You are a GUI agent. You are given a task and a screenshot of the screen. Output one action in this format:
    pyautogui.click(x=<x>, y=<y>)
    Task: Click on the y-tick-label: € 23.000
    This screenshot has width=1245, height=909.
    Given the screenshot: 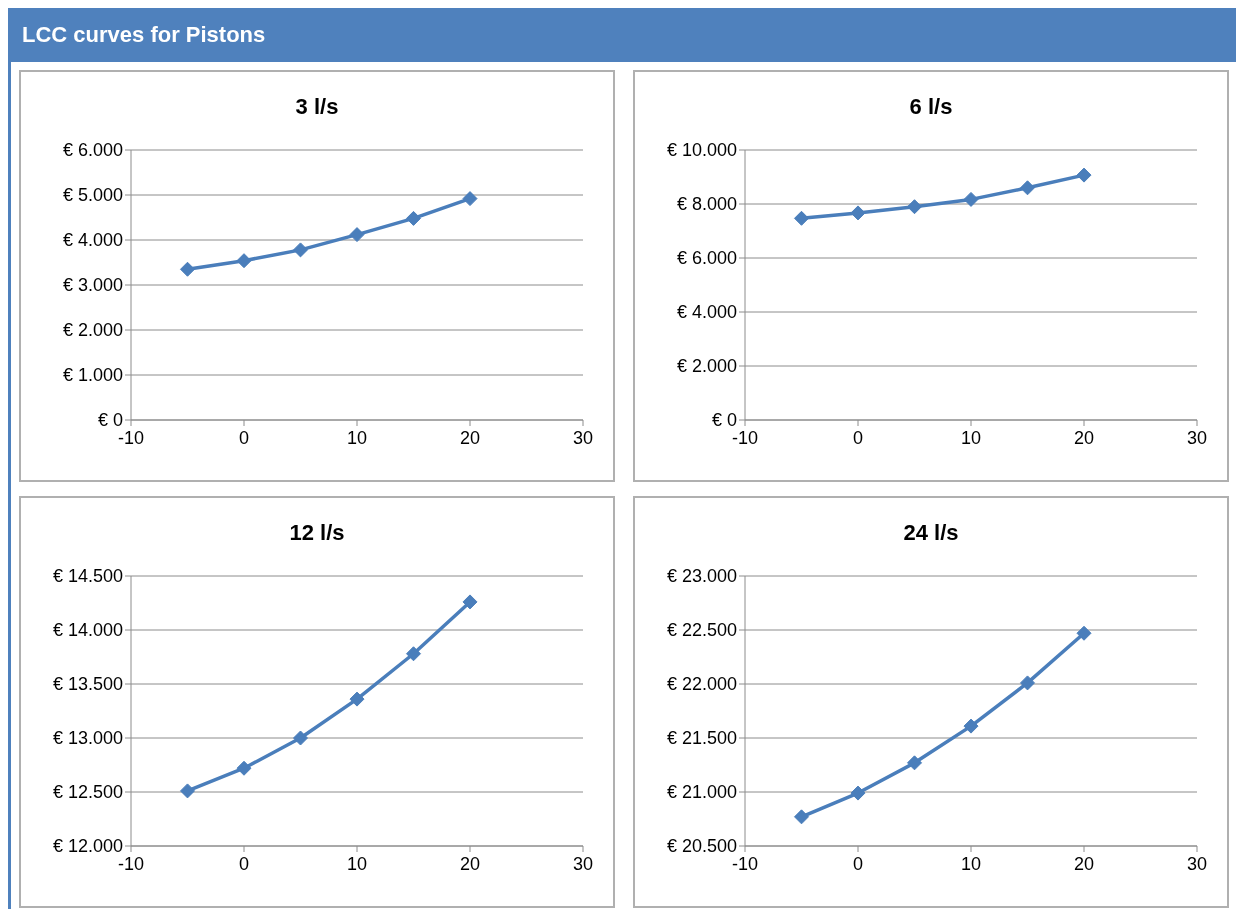 What is the action you would take?
    pyautogui.click(x=701, y=576)
    